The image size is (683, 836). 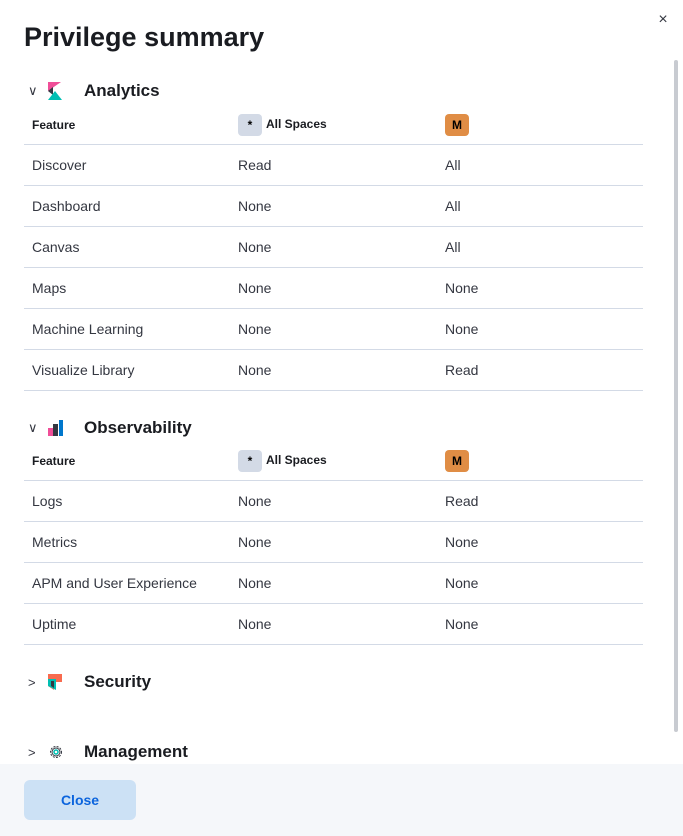 What do you see at coordinates (144, 37) in the screenshot?
I see `page-title: Privilege summary` at bounding box center [144, 37].